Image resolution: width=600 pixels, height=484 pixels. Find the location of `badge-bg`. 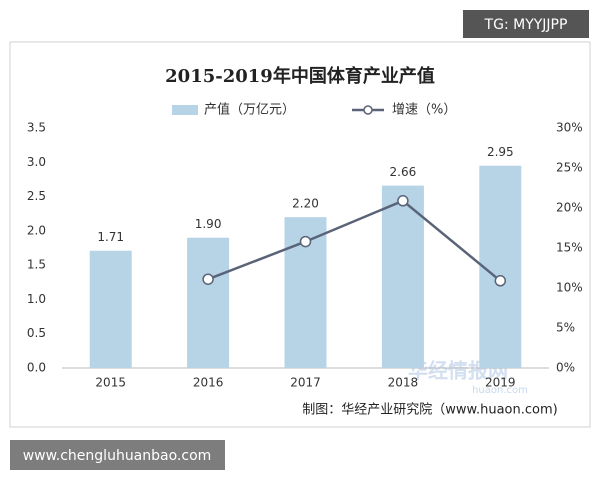

badge-bg is located at coordinates (526, 24).